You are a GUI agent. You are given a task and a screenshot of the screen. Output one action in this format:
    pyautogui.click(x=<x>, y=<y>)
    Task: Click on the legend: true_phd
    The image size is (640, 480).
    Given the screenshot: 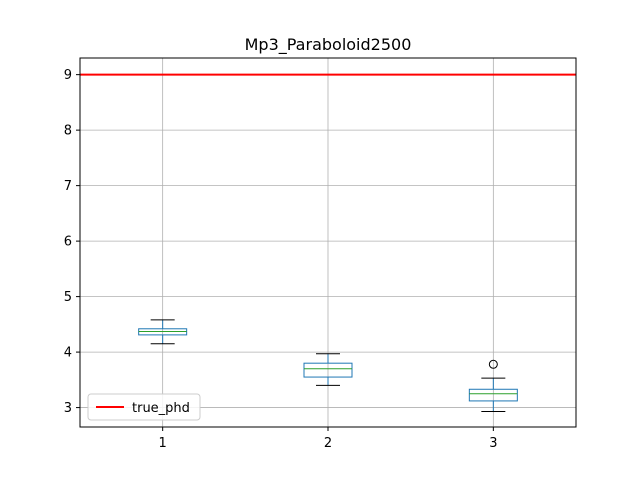 What is the action you would take?
    pyautogui.click(x=144, y=407)
    